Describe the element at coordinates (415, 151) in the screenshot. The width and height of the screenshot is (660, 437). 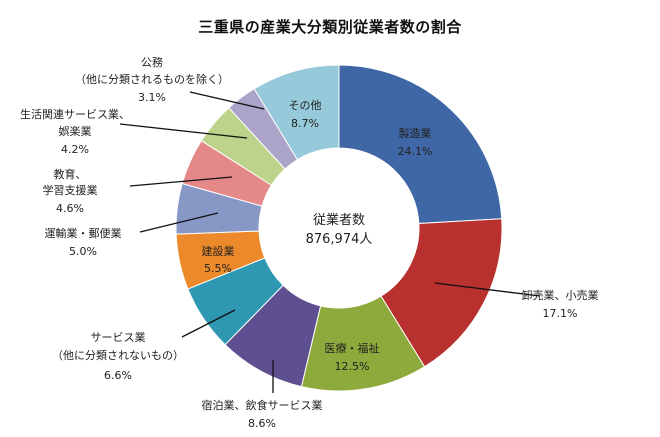
I see `slice-0-value-label: 24.1%` at that location.